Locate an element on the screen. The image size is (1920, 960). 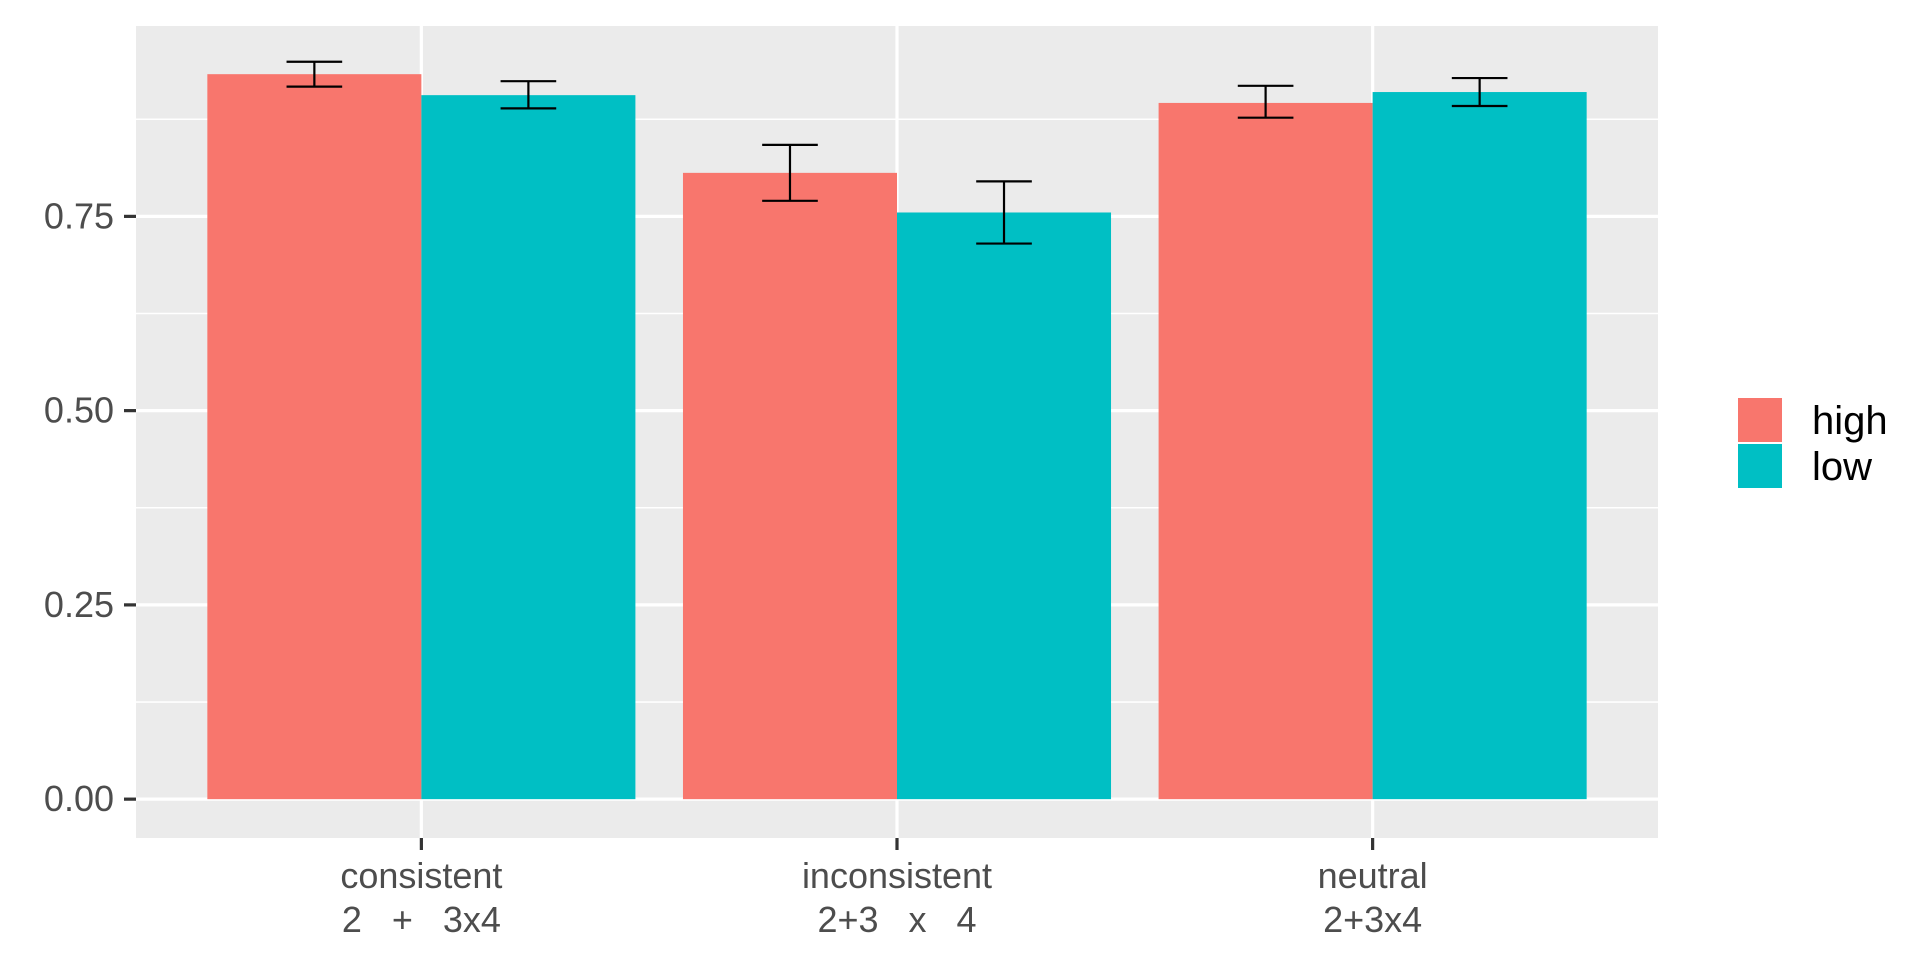
y-tick-label: 0.00 is located at coordinates (79, 798).